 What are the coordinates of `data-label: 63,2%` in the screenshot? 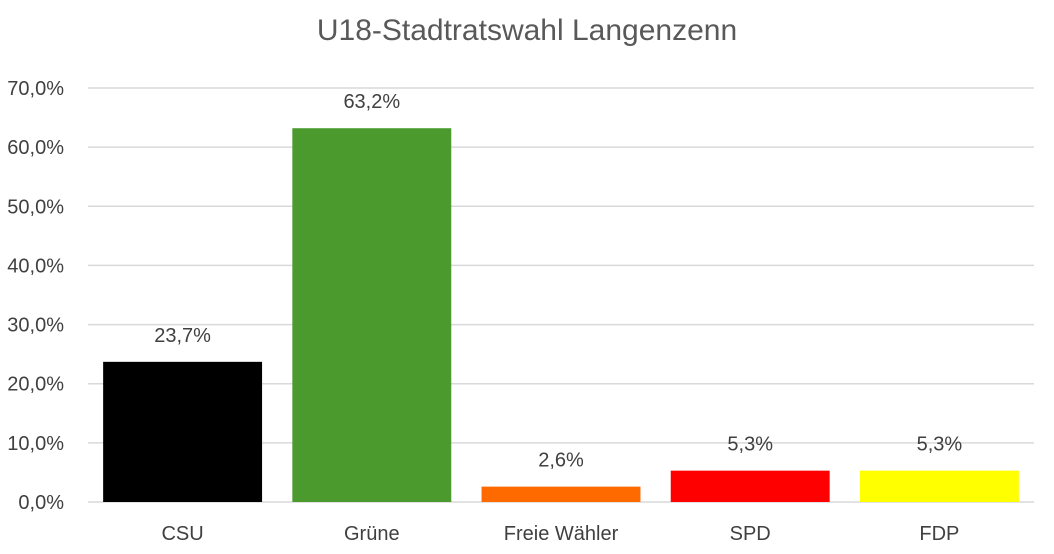 It's located at (371, 102).